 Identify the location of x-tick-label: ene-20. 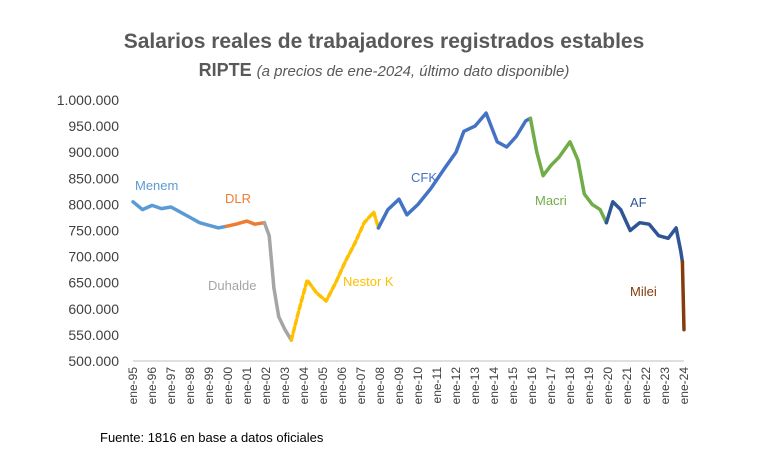
(608, 386).